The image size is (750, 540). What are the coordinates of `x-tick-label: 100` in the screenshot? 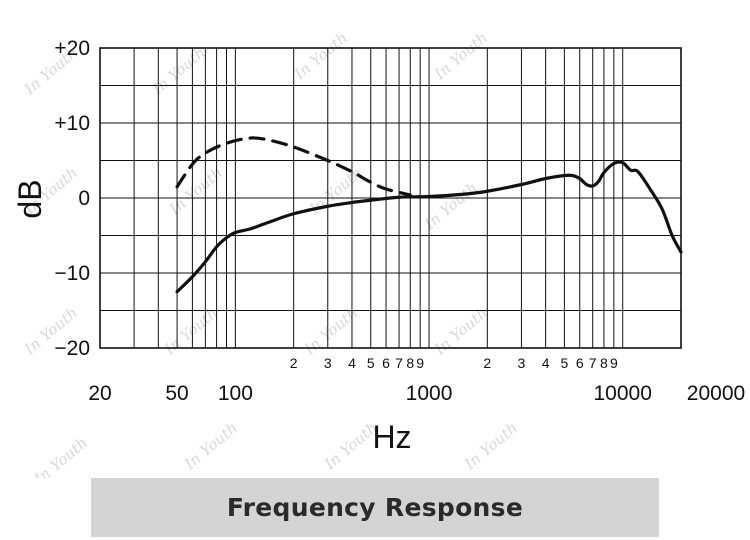 It's located at (235, 393).